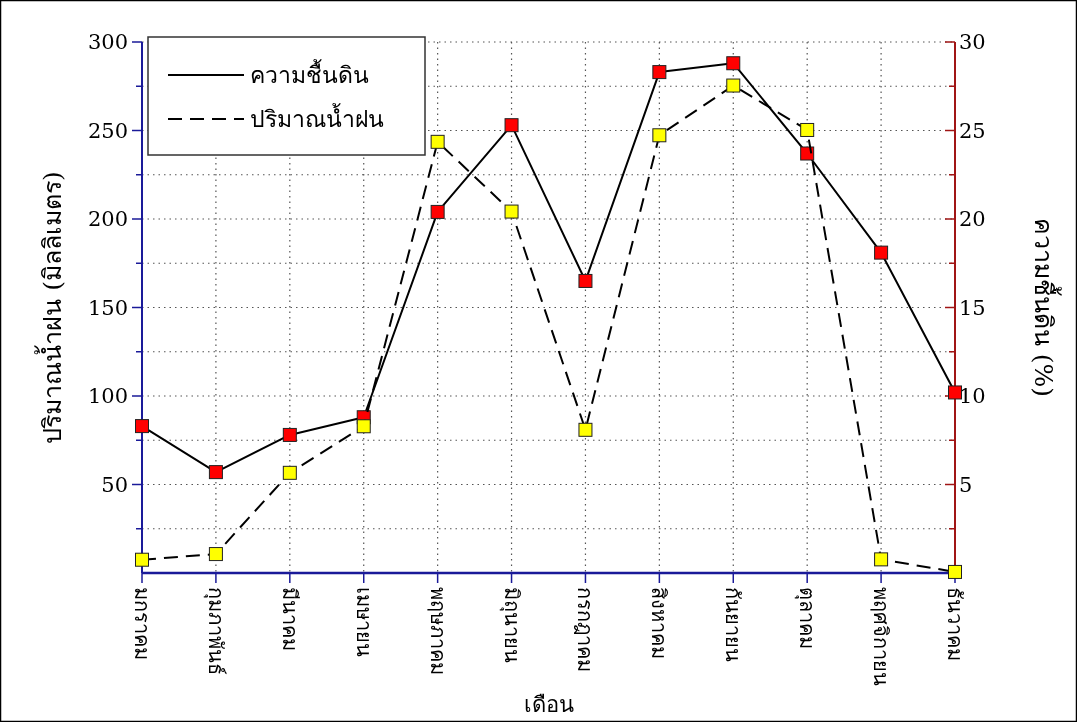 The height and width of the screenshot is (722, 1077). Describe the element at coordinates (972, 219) in the screenshot. I see `y2-tick-label: 20` at that location.